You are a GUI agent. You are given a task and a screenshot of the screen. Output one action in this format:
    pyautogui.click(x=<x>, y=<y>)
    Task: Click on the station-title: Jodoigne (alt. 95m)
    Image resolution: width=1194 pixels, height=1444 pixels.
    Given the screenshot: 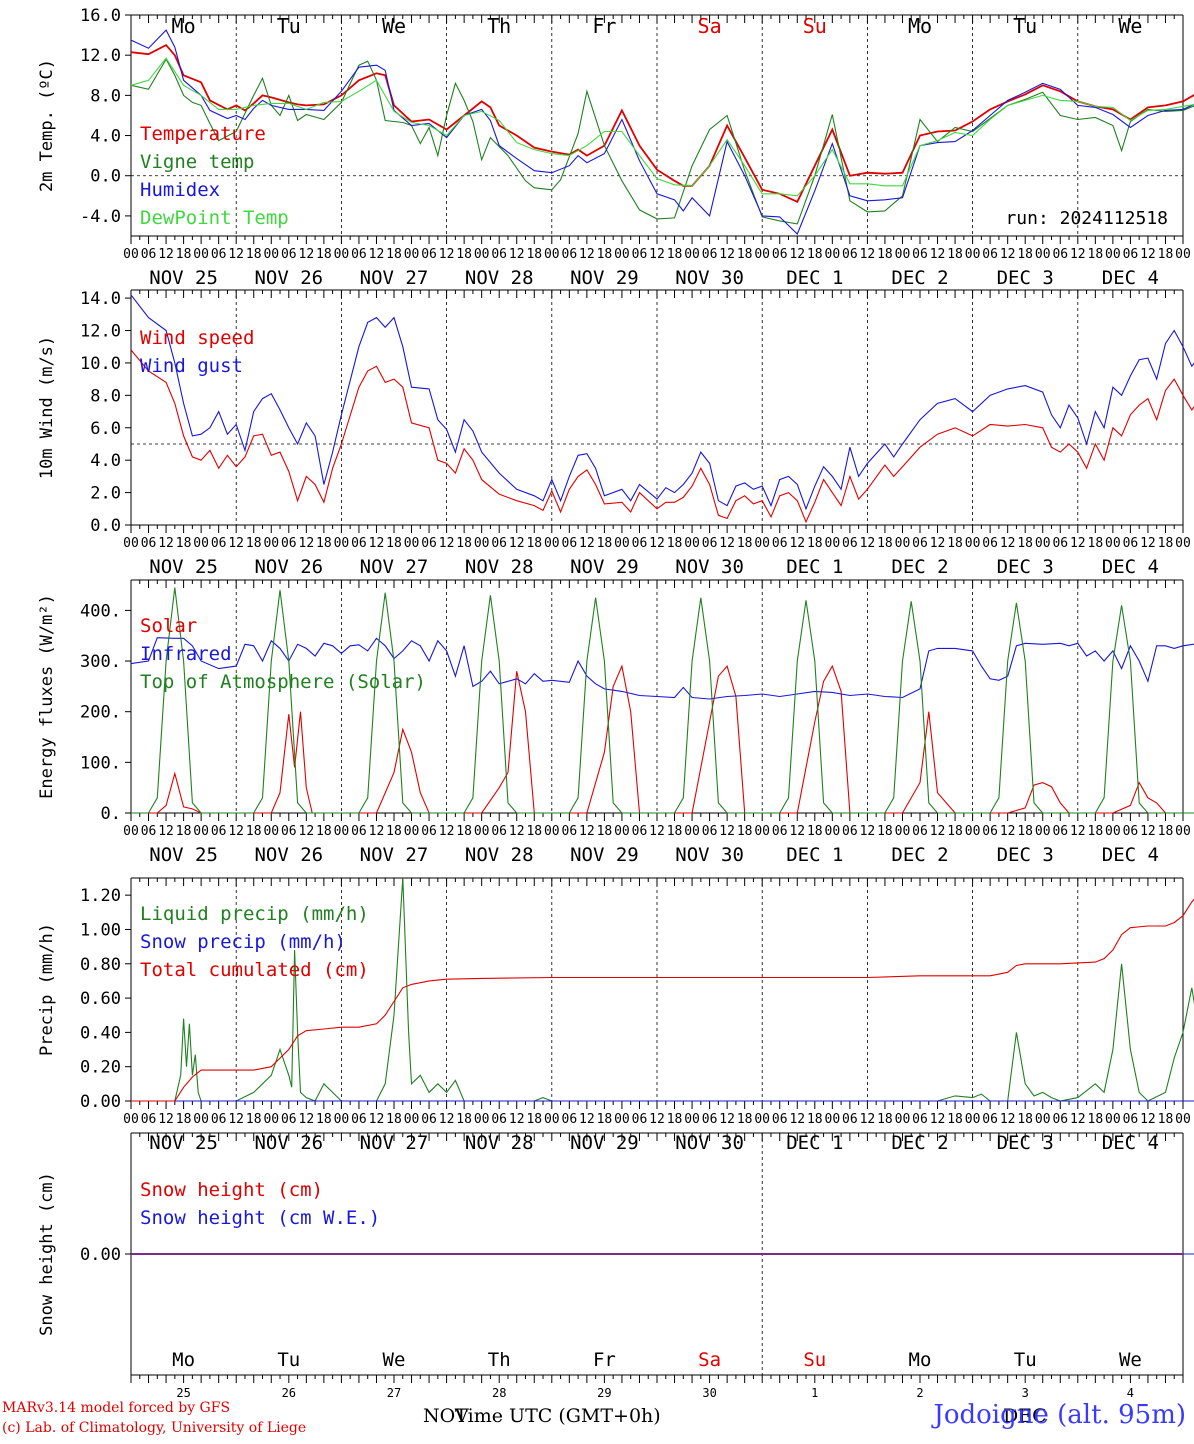 What is the action you would take?
    pyautogui.click(x=1059, y=1415)
    